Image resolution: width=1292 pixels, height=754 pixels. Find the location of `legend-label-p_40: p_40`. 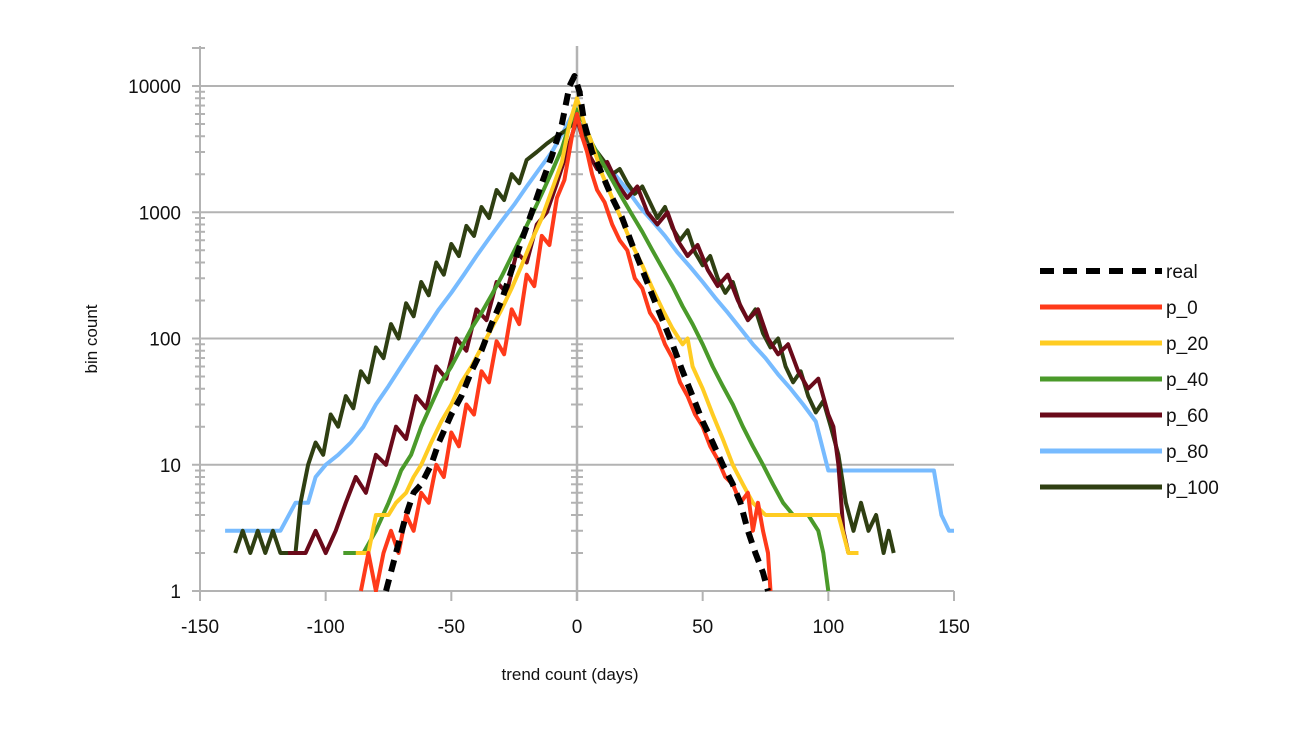

legend-label-p_40: p_40 is located at coordinates (1187, 380).